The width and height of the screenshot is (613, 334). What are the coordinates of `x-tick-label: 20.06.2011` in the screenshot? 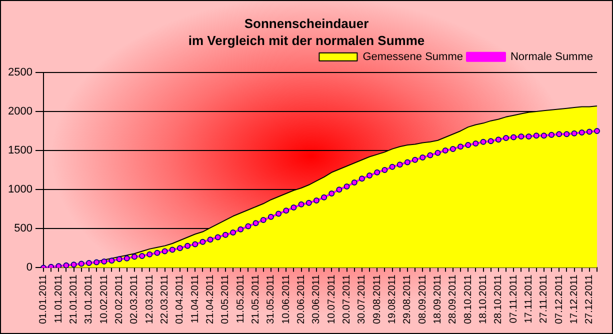 It's located at (302, 299).